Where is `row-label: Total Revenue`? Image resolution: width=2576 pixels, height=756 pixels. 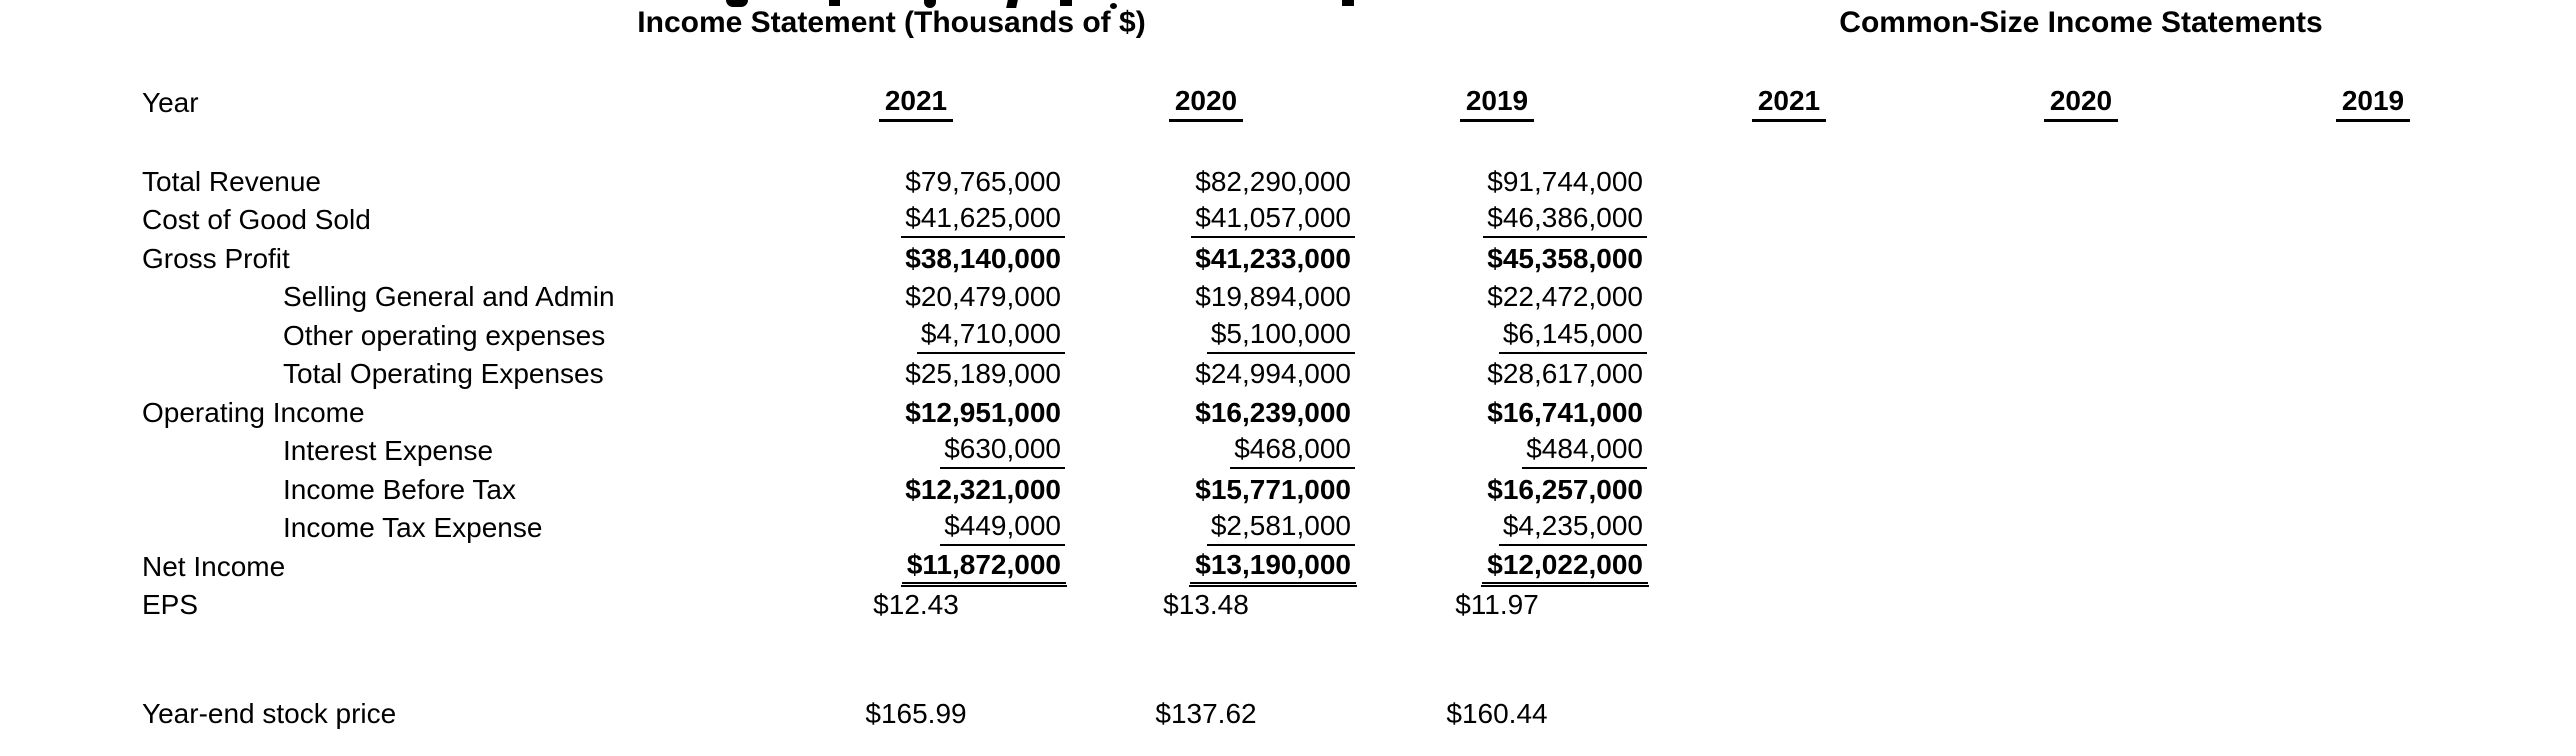 row-label: Total Revenue is located at coordinates (232, 181).